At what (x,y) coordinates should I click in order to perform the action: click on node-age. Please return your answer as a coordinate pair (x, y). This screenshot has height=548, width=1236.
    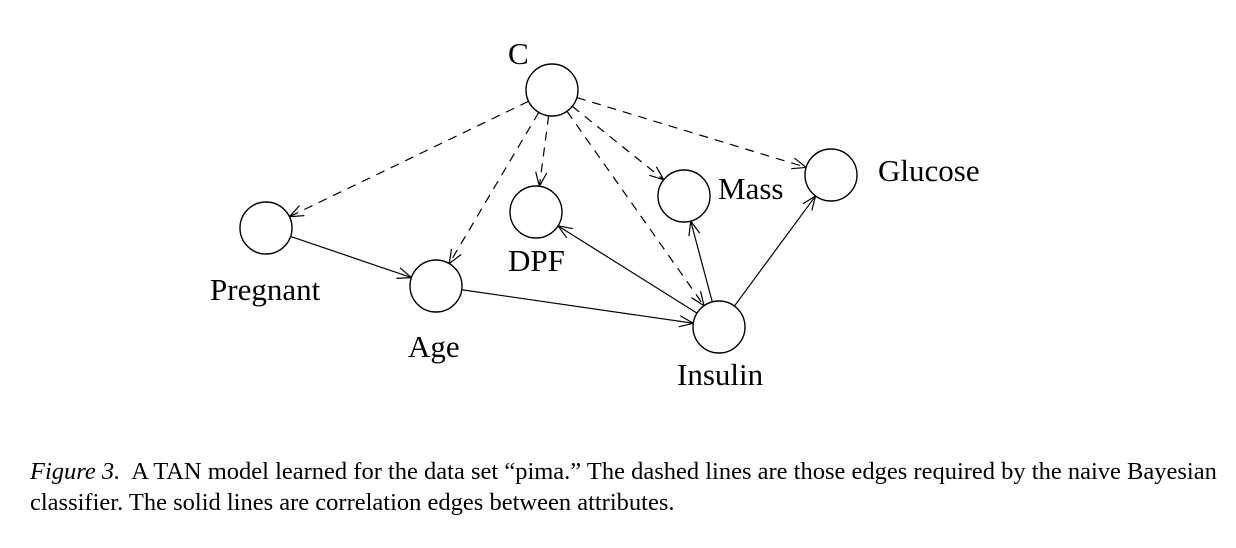
    Looking at the image, I should click on (436, 286).